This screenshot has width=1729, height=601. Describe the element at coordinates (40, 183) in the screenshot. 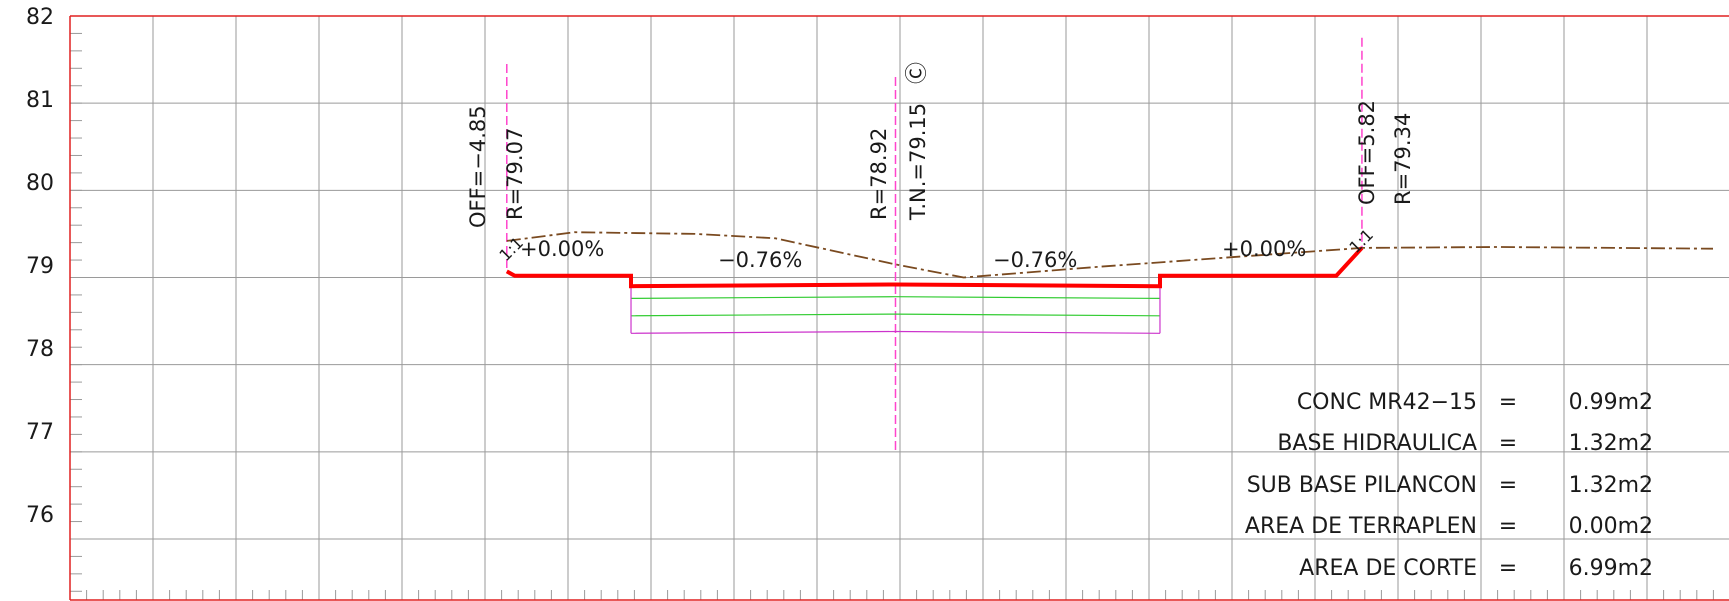

I see `y-tick-label: 80` at that location.